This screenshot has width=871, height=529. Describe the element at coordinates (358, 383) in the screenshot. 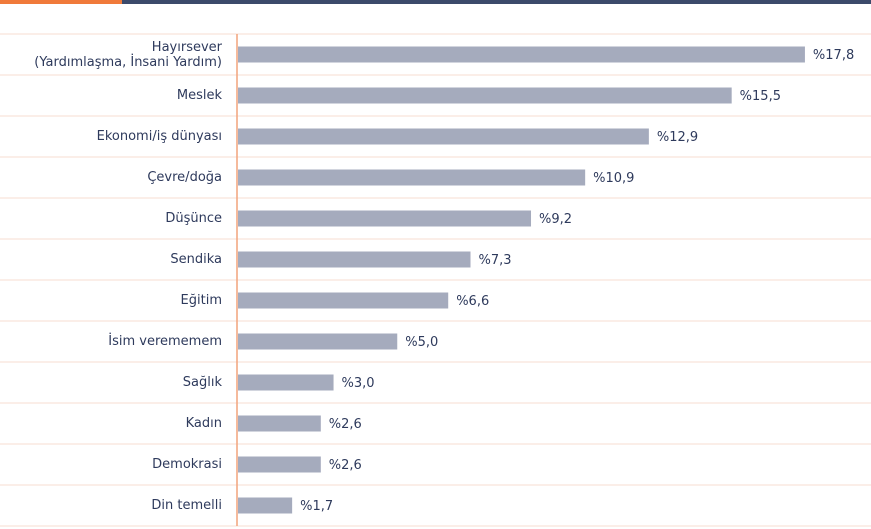

I see `value-label: %3,0` at that location.